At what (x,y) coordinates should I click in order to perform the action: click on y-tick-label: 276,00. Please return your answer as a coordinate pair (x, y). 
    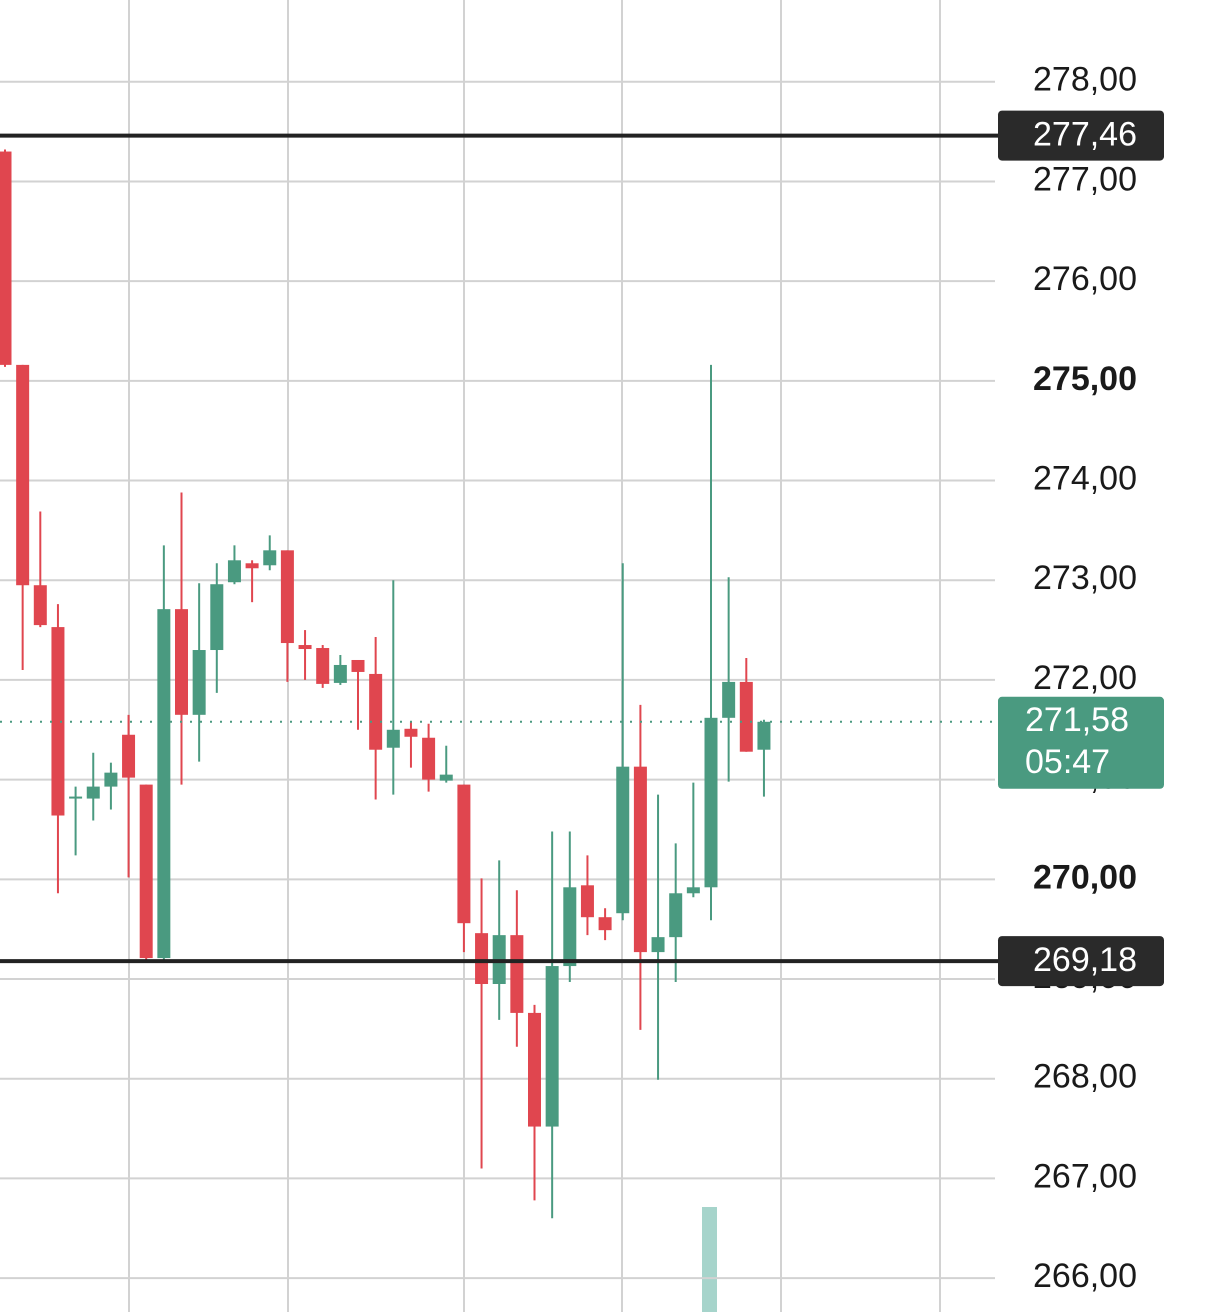
    Looking at the image, I should click on (1085, 279).